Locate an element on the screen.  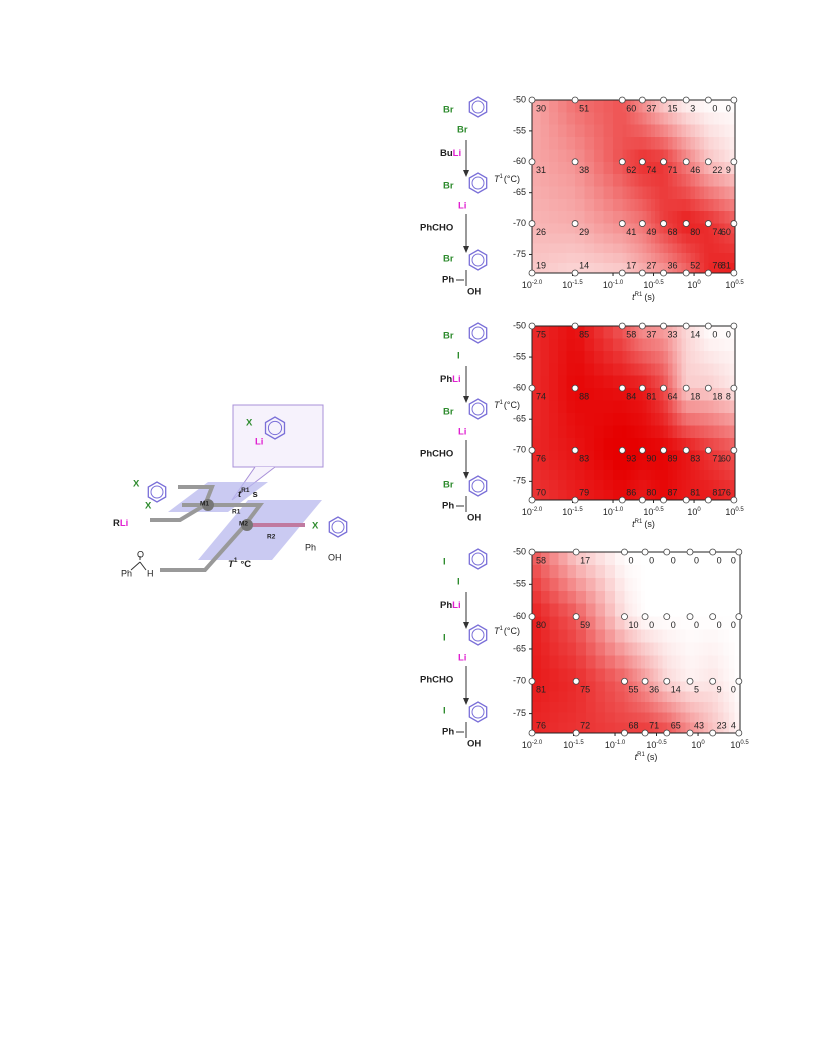
x-label-unit: (s) is located at coordinates (649, 297).